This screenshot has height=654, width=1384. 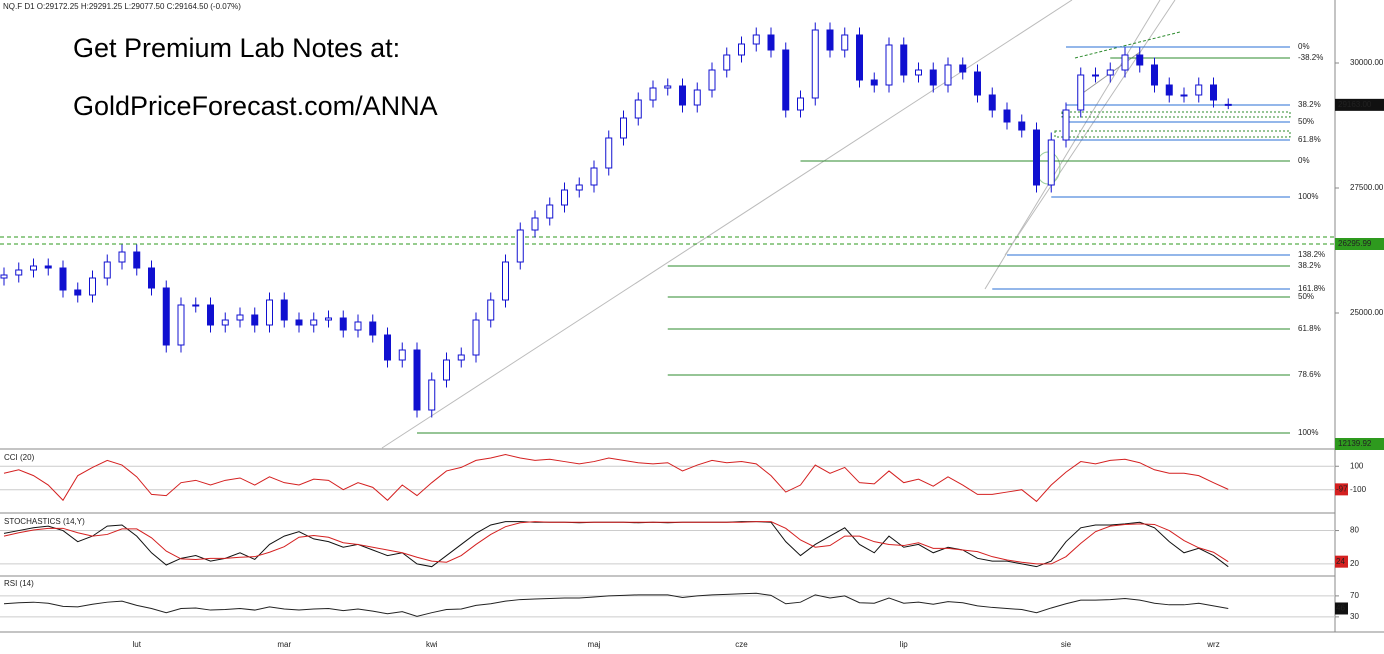 I want to click on panel-title: CCI (20), so click(x=19, y=457).